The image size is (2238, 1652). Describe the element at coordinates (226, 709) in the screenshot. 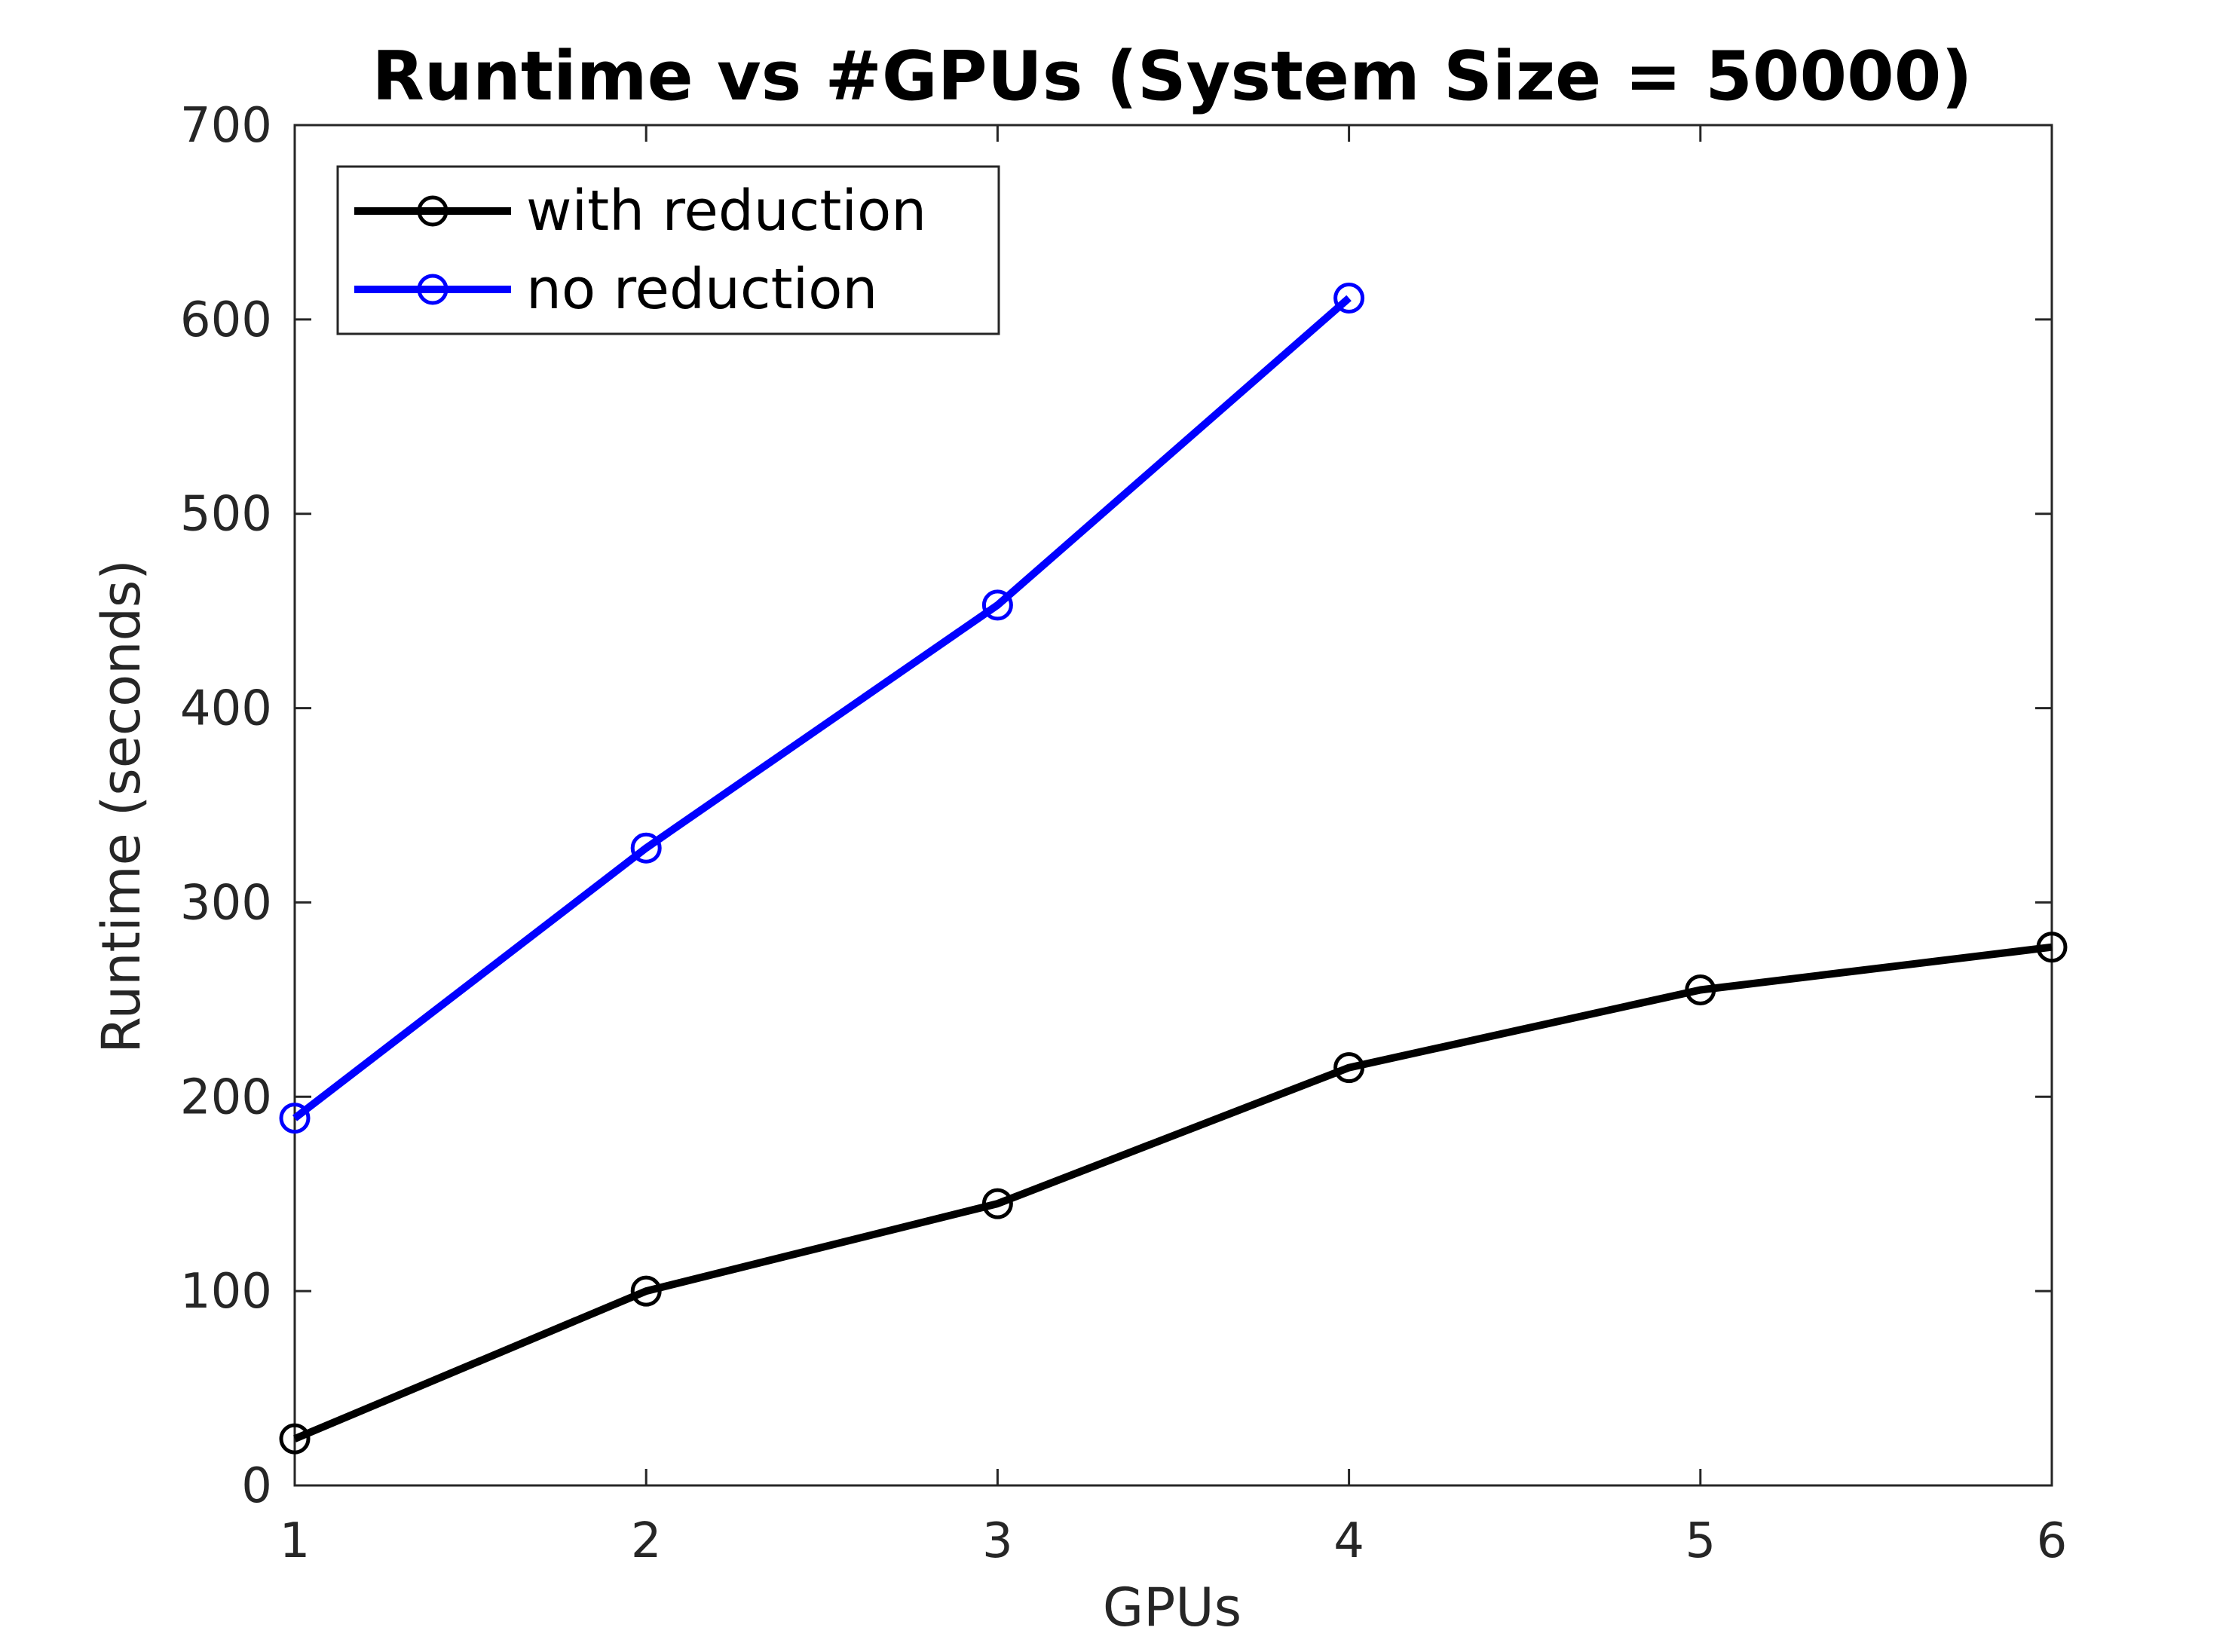

I see `y-tick-label: 400` at that location.